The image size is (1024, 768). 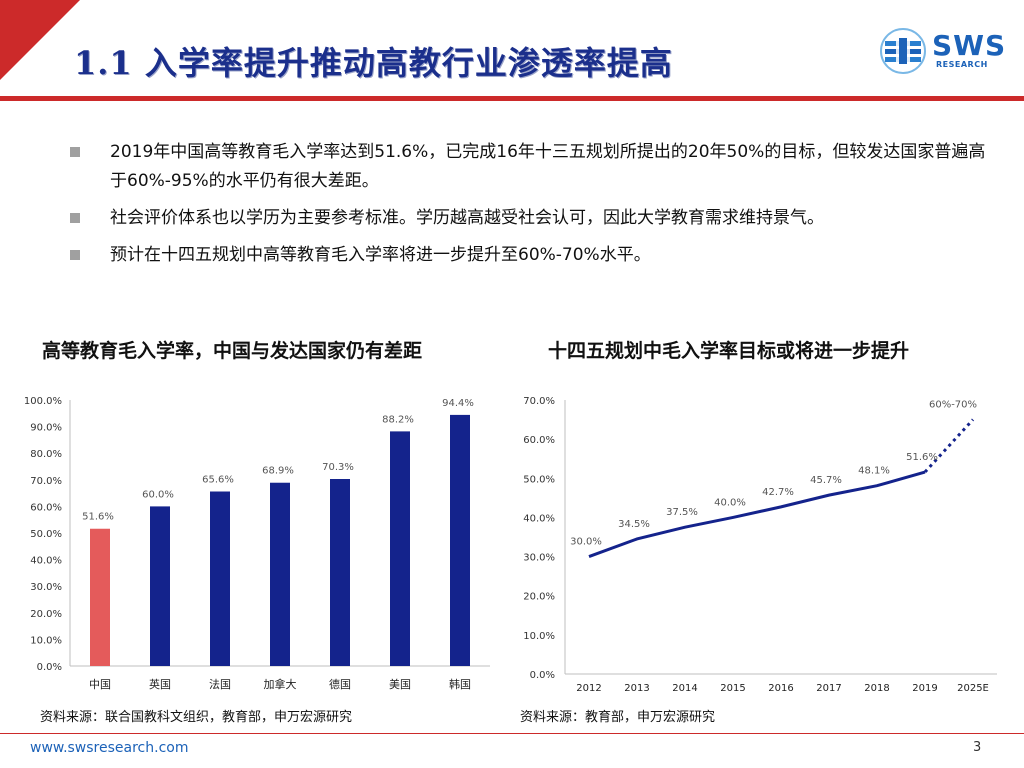 What do you see at coordinates (218, 480) in the screenshot?
I see `data-label: 65.6%` at bounding box center [218, 480].